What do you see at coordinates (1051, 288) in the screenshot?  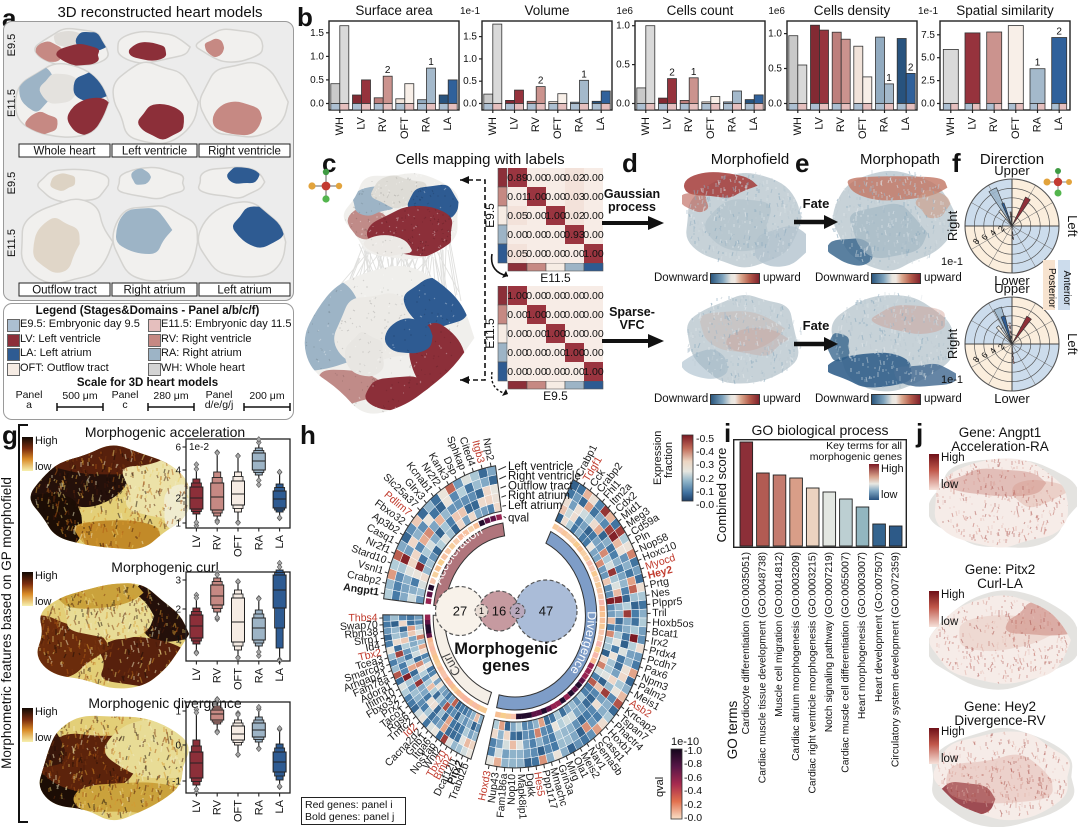 I see `svg-text: Posterior` at bounding box center [1051, 288].